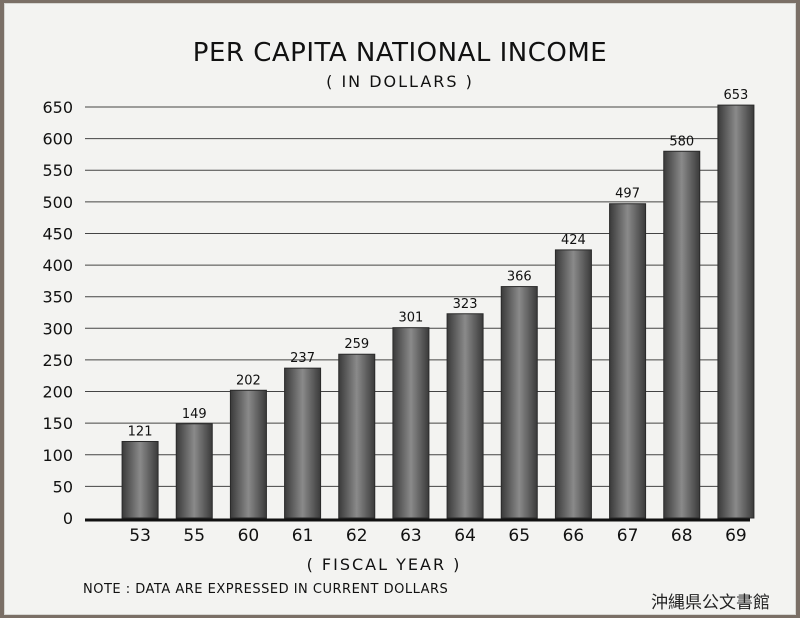  What do you see at coordinates (519, 277) in the screenshot?
I see `data-label: 366` at bounding box center [519, 277].